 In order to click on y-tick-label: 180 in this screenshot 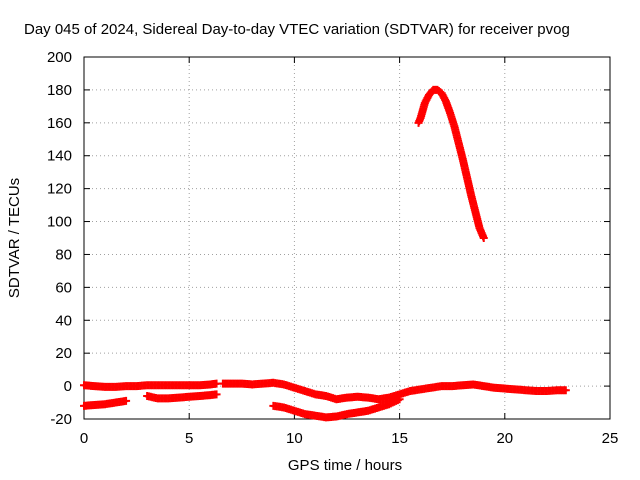, I will do `click(59, 90)`.